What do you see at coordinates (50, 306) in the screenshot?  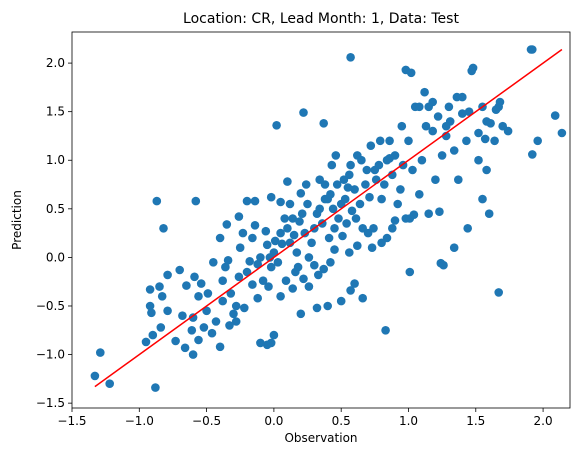 I see `y-tick-label: −0.5` at bounding box center [50, 306].